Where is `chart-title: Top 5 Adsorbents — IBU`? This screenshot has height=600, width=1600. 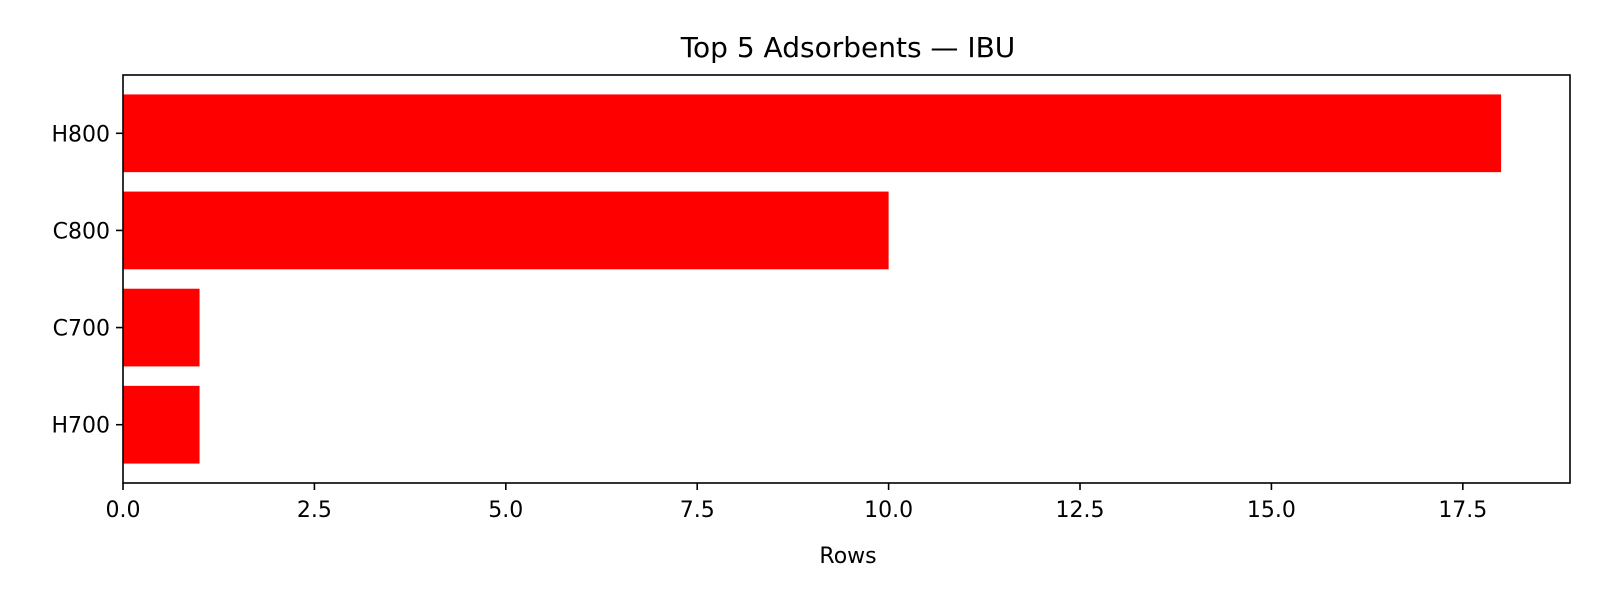 chart-title: Top 5 Adsorbents — IBU is located at coordinates (848, 47).